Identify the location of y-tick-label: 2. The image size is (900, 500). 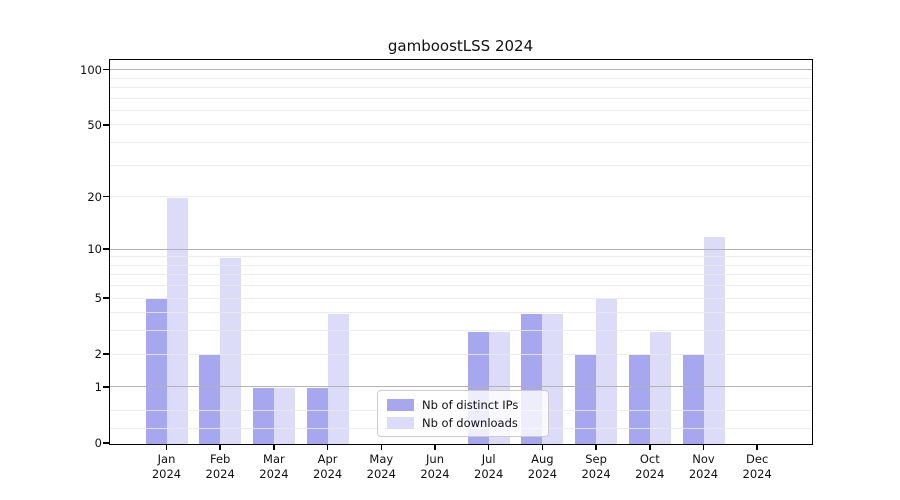
(98, 354).